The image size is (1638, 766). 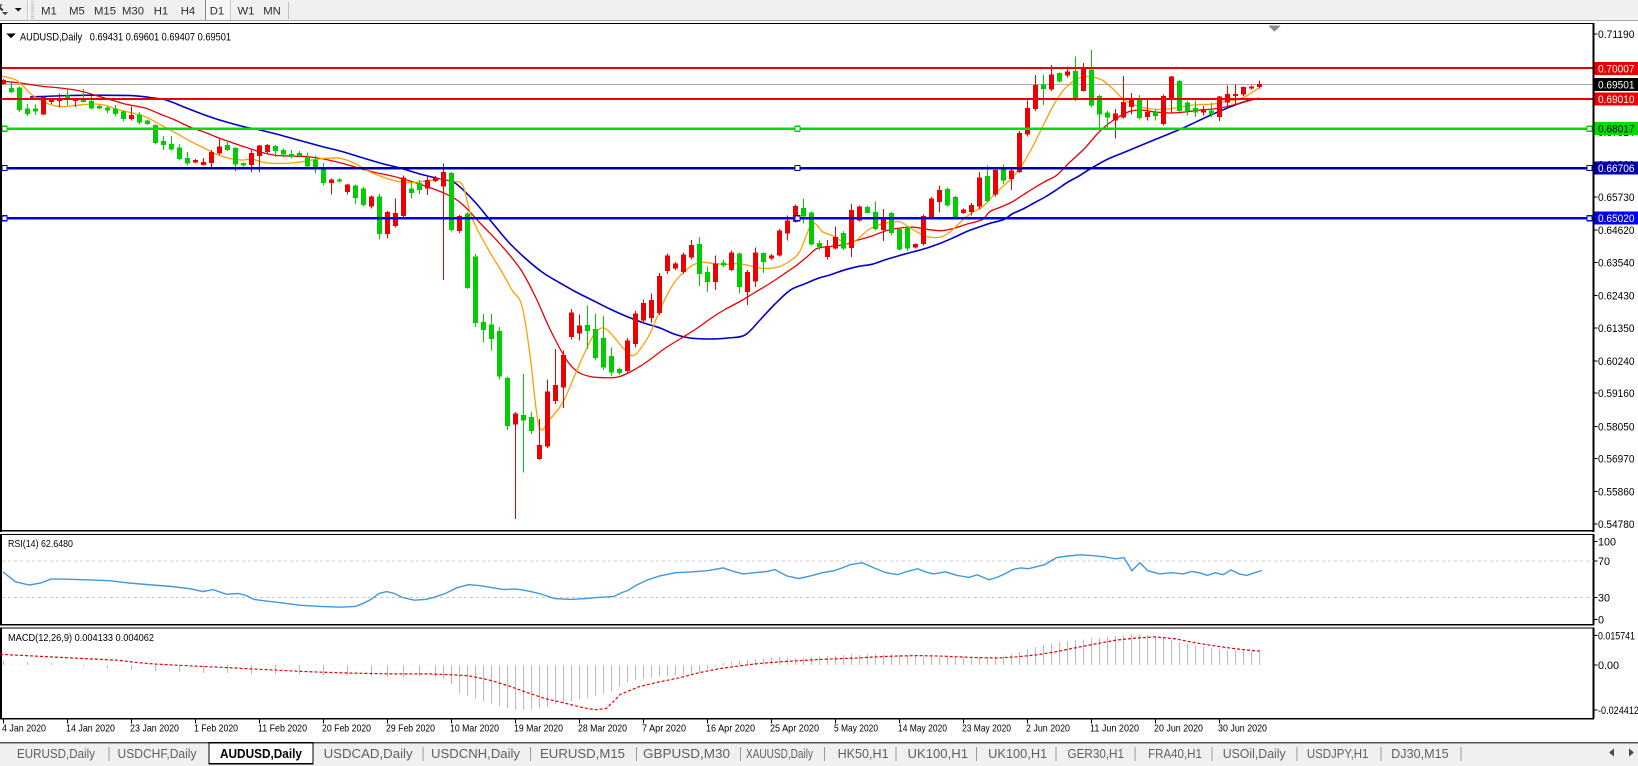 I want to click on svg-text: 0.62430, so click(x=1616, y=297).